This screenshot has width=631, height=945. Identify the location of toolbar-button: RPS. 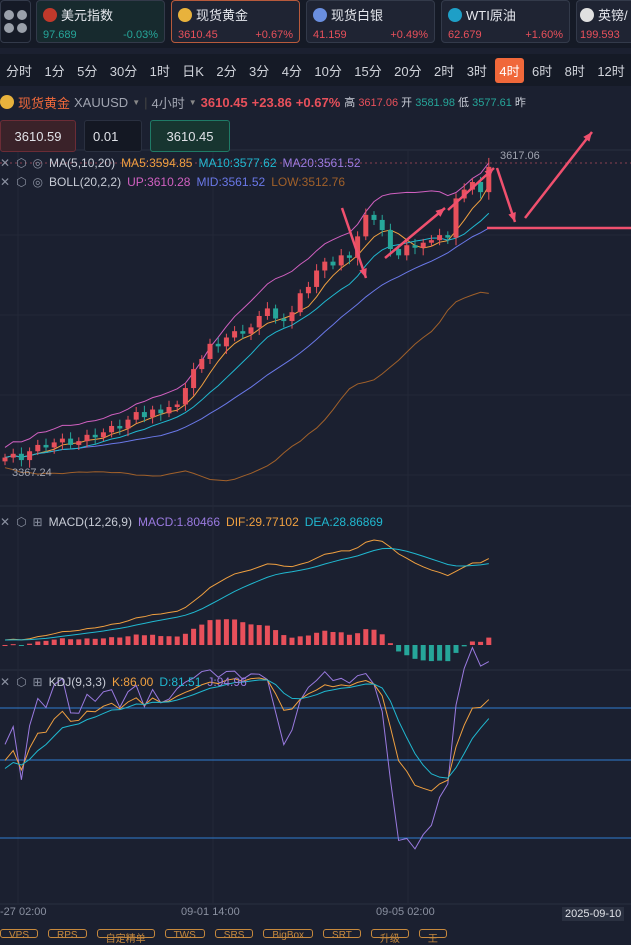
(67, 935).